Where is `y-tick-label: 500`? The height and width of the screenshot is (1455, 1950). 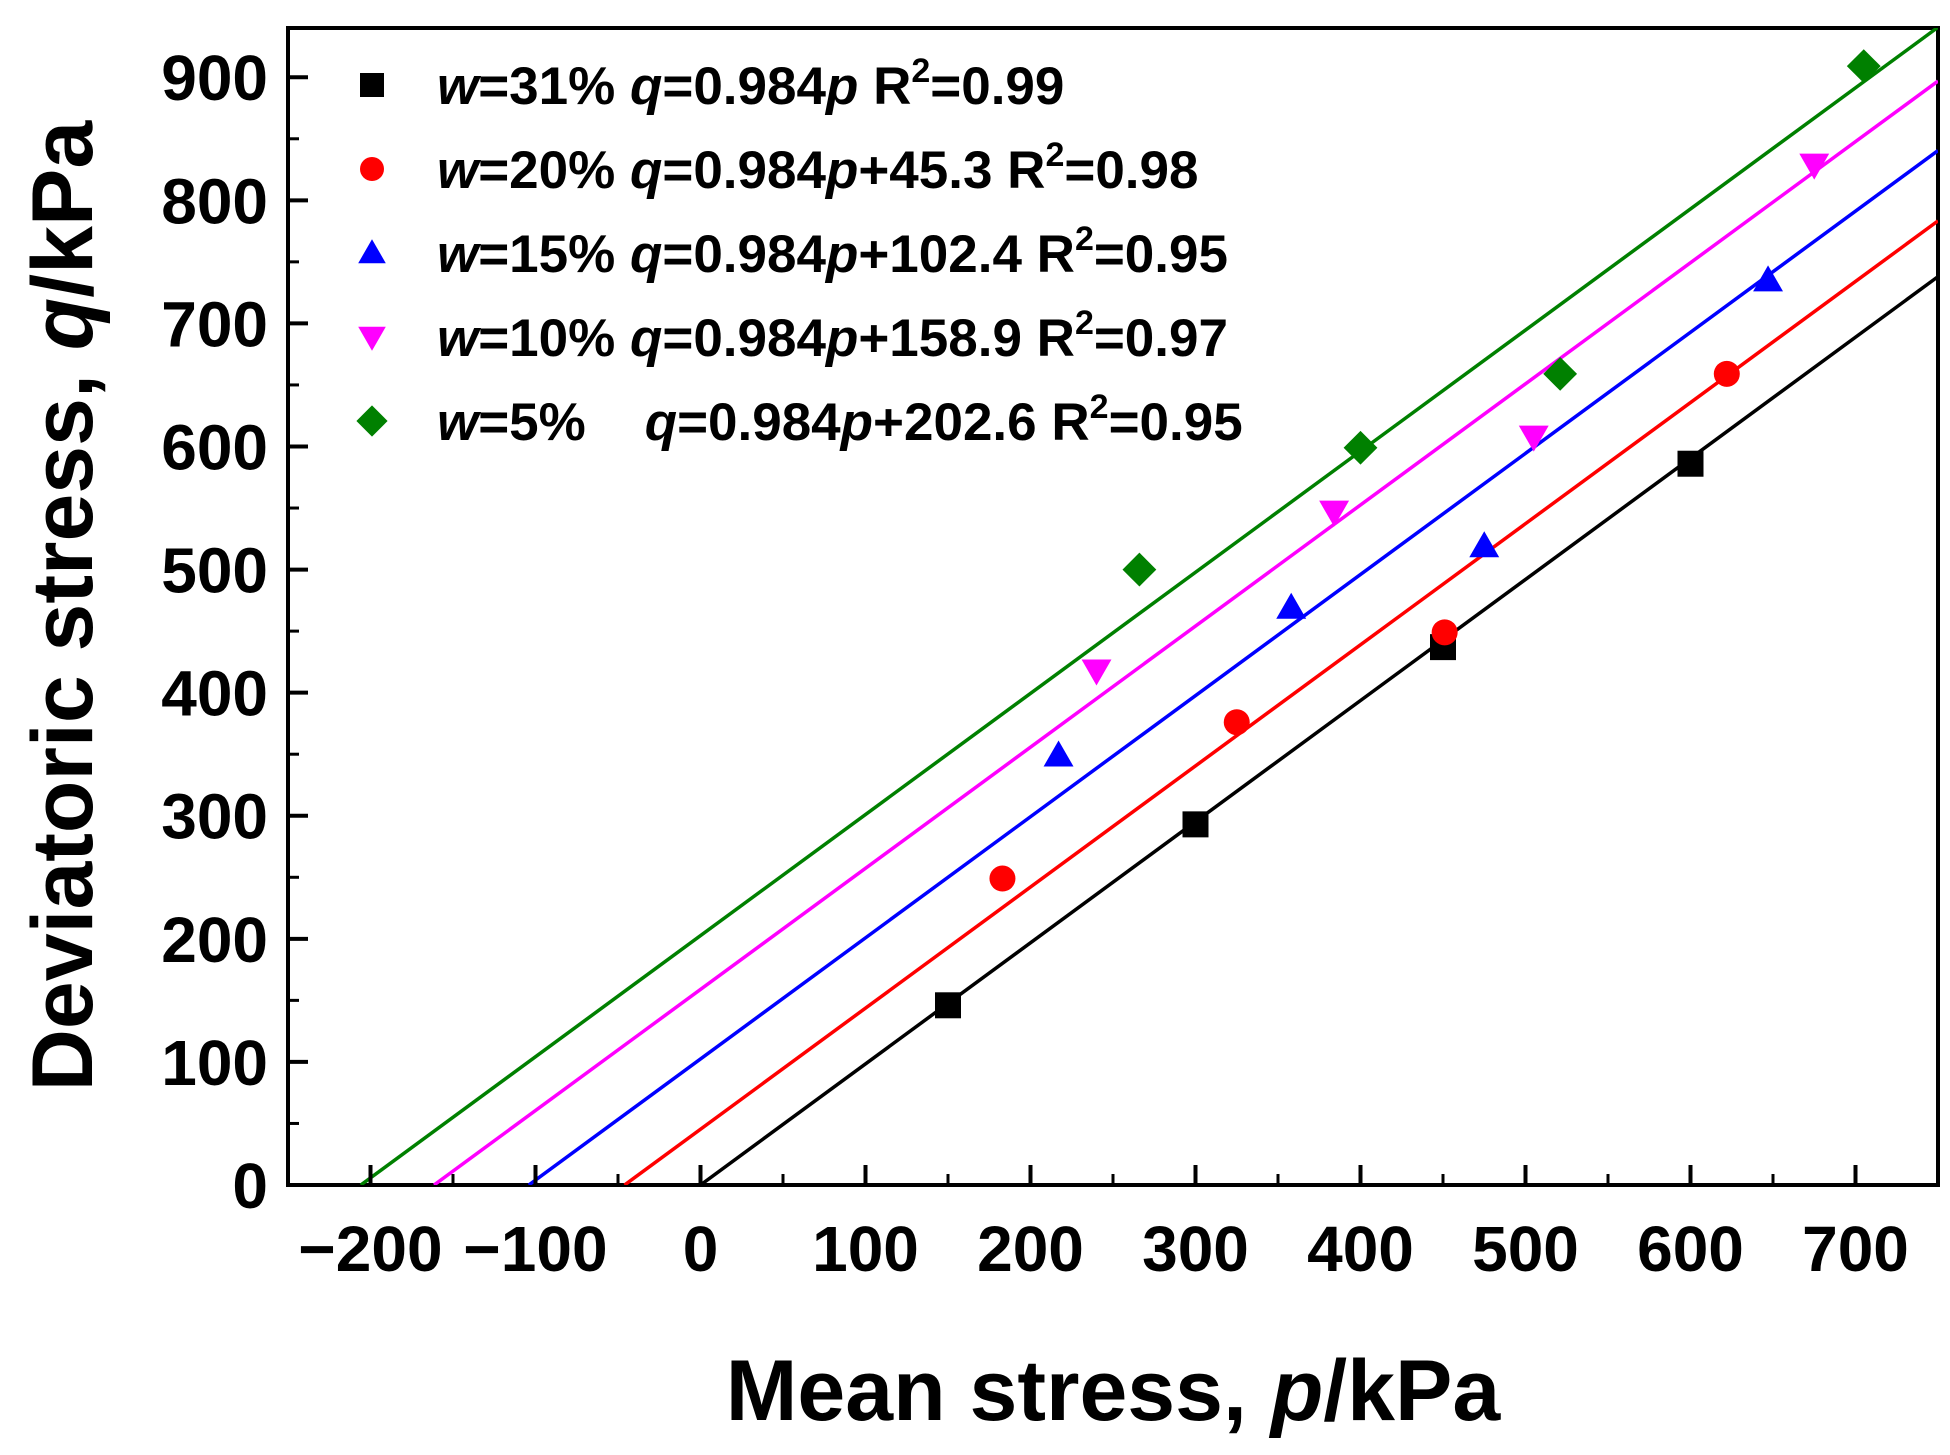 y-tick-label: 500 is located at coordinates (214, 571).